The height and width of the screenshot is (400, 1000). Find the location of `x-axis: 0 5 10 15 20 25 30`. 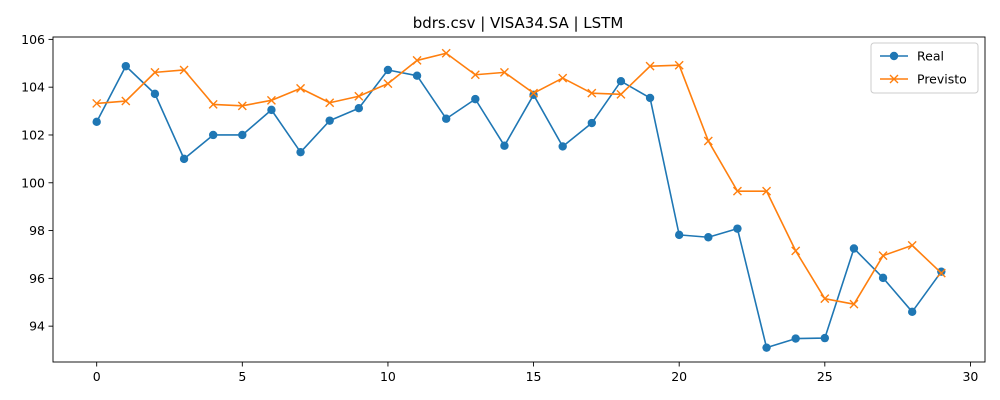

x-axis: 0 5 10 15 20 25 30 is located at coordinates (535, 373).